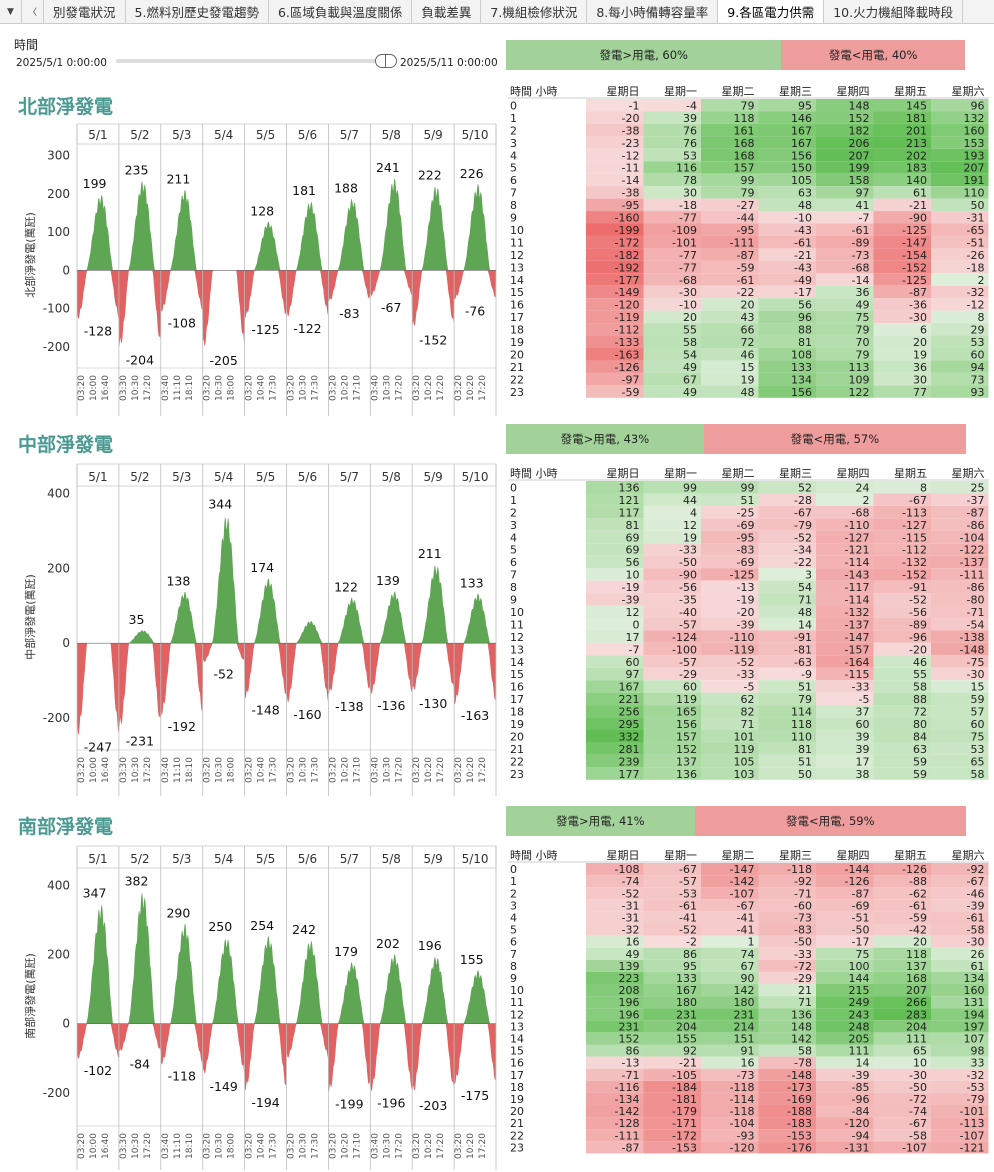  Describe the element at coordinates (600, 821) in the screenshot. I see `ratio-positive: 發電>用電, 41%` at that location.